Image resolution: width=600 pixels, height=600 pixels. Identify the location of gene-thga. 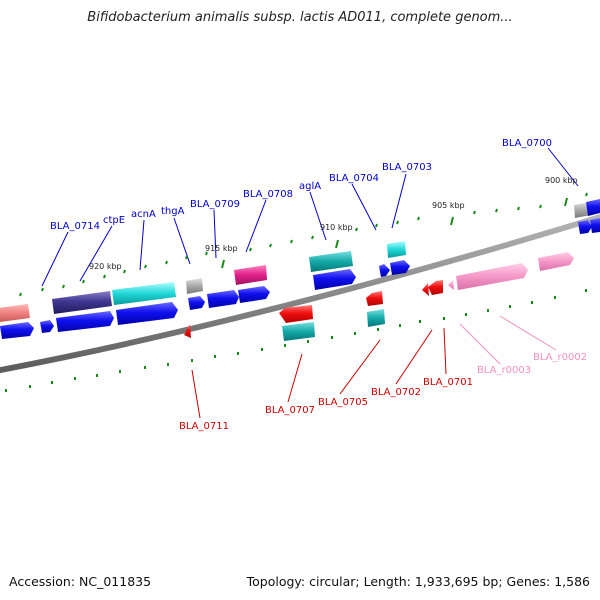
(196, 303).